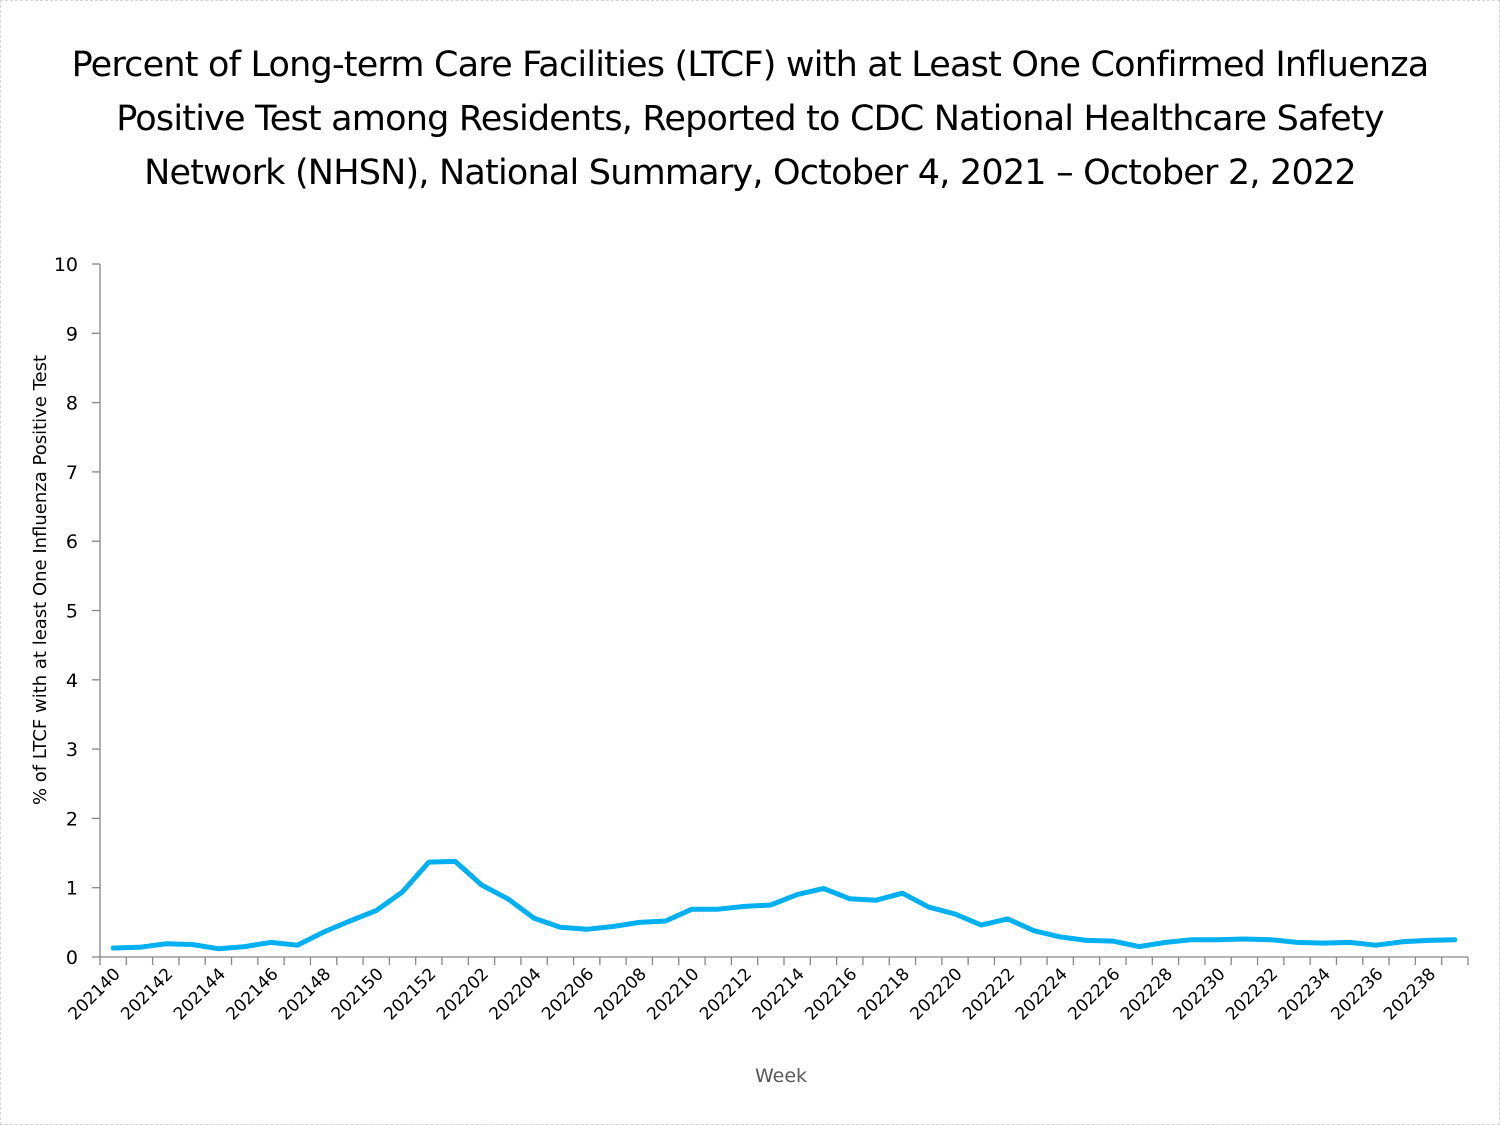 The width and height of the screenshot is (1500, 1125). What do you see at coordinates (147, 994) in the screenshot?
I see `x-tick-label: 202142` at bounding box center [147, 994].